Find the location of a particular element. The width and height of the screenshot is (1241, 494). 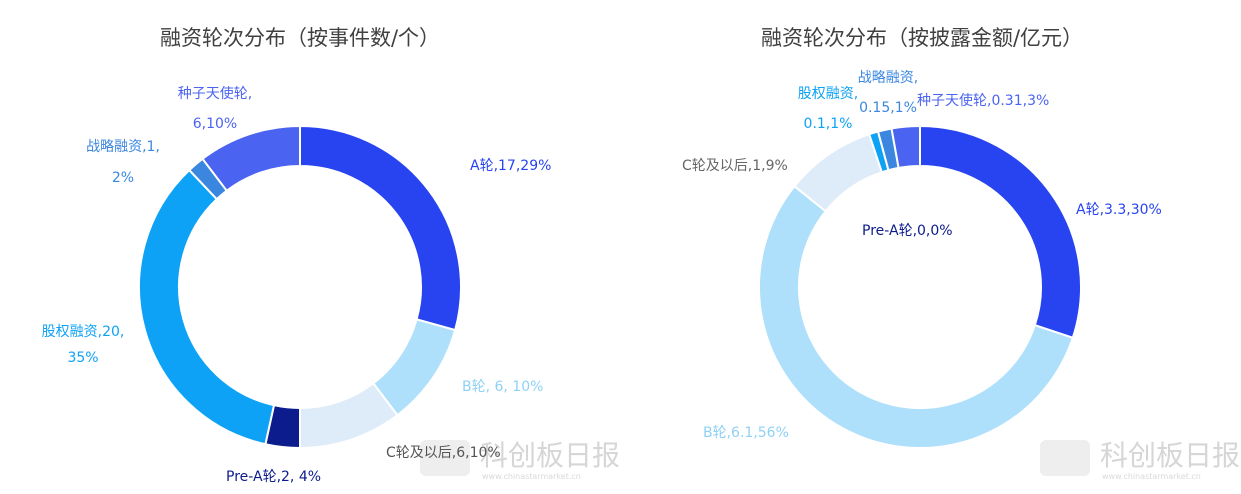

slice-data-label-line: 战略融资, is located at coordinates (888, 78).